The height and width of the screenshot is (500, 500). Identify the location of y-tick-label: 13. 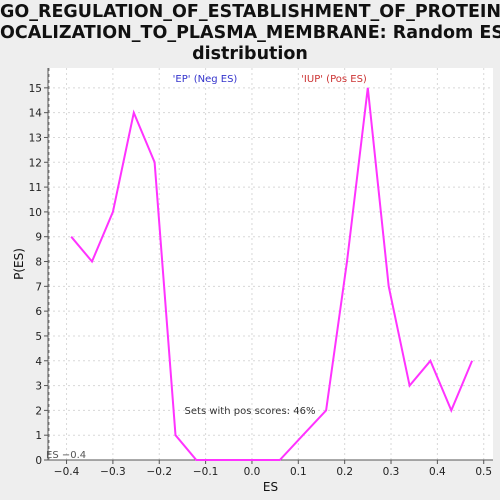
(35, 138).